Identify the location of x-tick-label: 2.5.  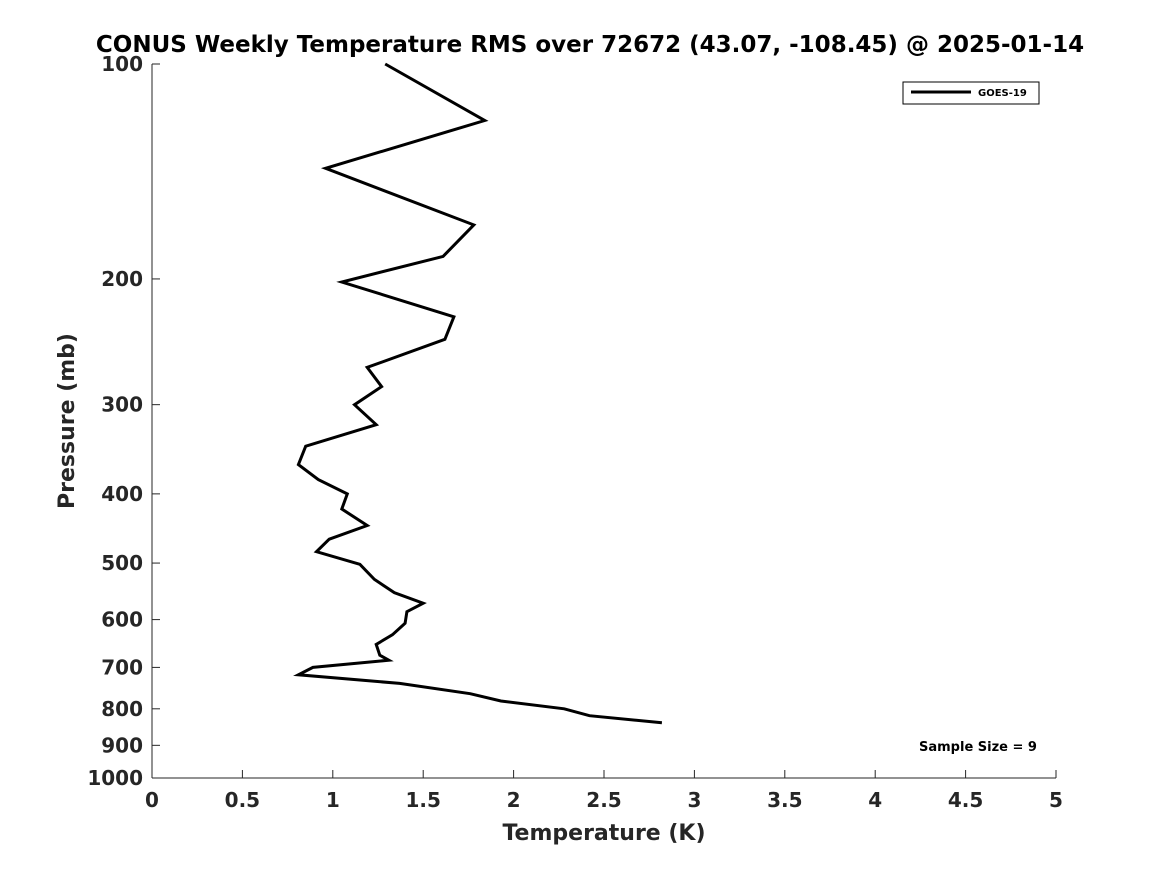
(603, 800).